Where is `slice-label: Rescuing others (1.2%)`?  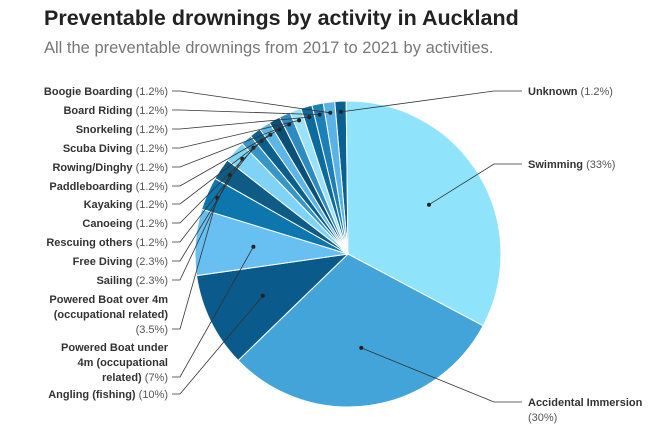
slice-label: Rescuing others (1.2%) is located at coordinates (107, 243).